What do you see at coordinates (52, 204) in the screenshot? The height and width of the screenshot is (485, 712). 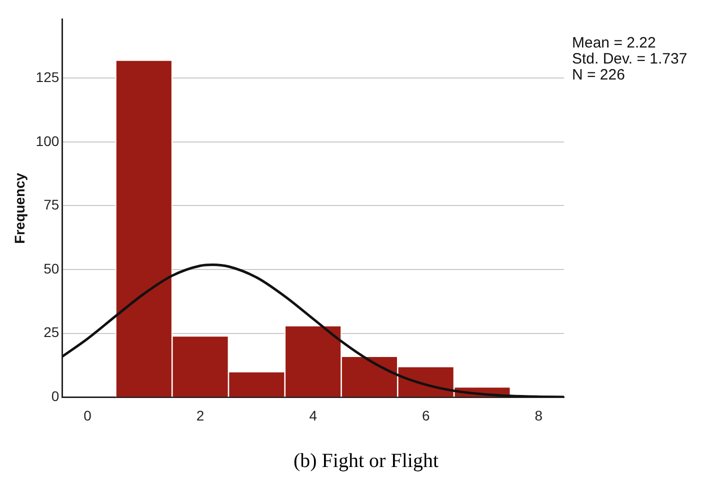 I see `y-tick-label: 75` at bounding box center [52, 204].